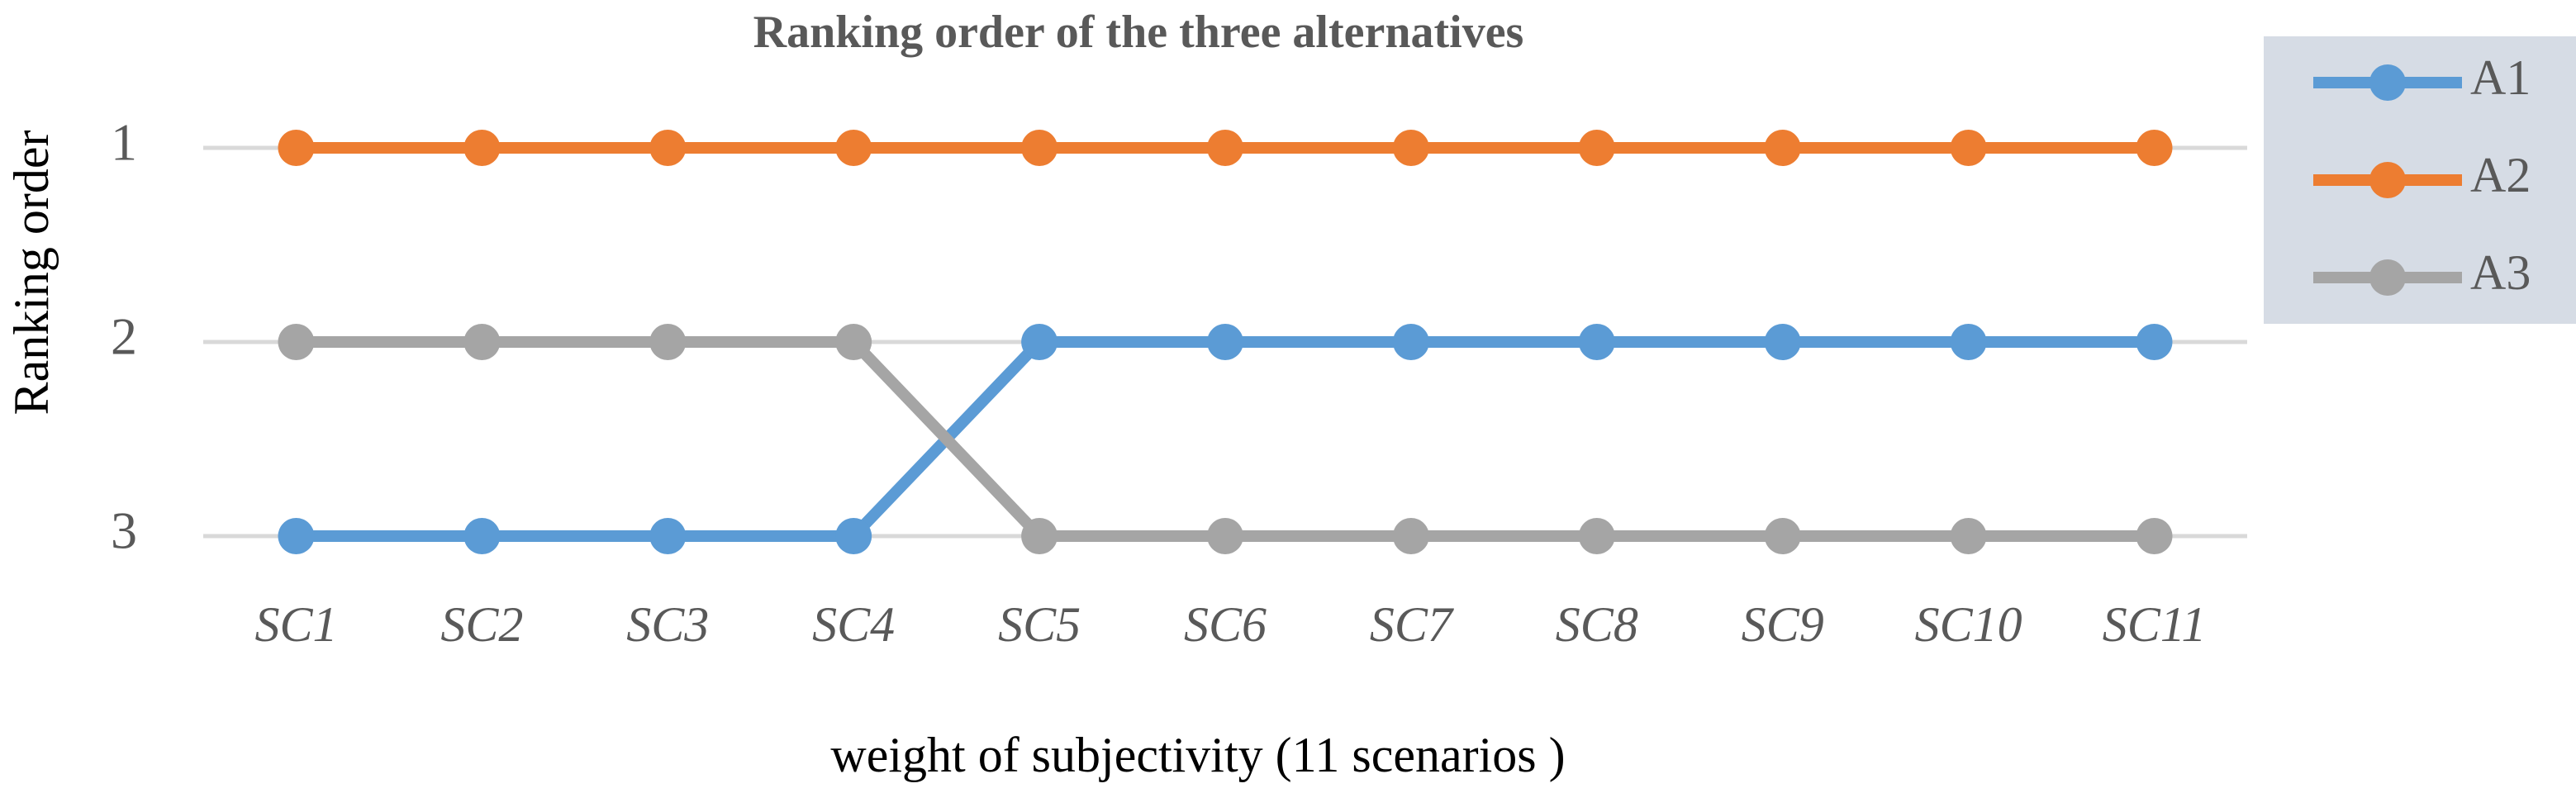 The height and width of the screenshot is (793, 2576). What do you see at coordinates (1968, 624) in the screenshot?
I see `x-tick-label: SC10` at bounding box center [1968, 624].